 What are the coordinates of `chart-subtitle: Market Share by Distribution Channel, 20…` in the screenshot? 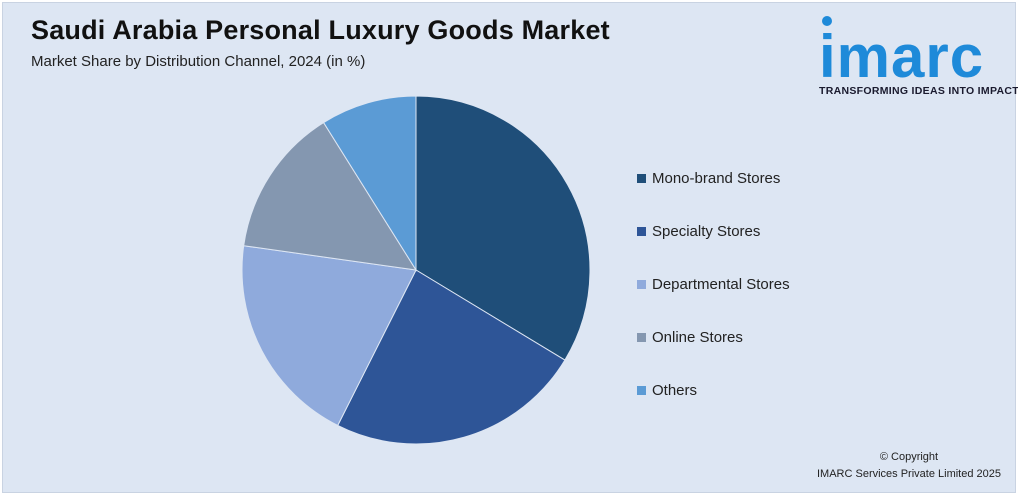 It's located at (198, 61).